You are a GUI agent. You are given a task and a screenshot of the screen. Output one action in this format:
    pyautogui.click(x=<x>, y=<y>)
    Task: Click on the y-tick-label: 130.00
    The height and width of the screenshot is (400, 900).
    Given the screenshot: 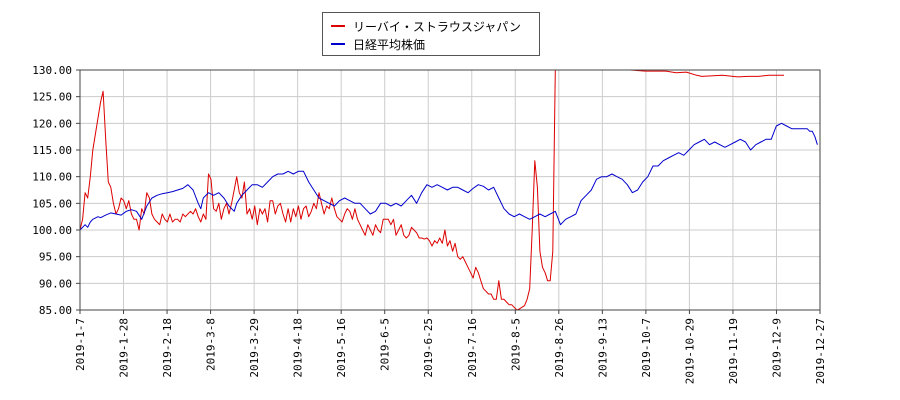 What is the action you would take?
    pyautogui.click(x=52, y=70)
    